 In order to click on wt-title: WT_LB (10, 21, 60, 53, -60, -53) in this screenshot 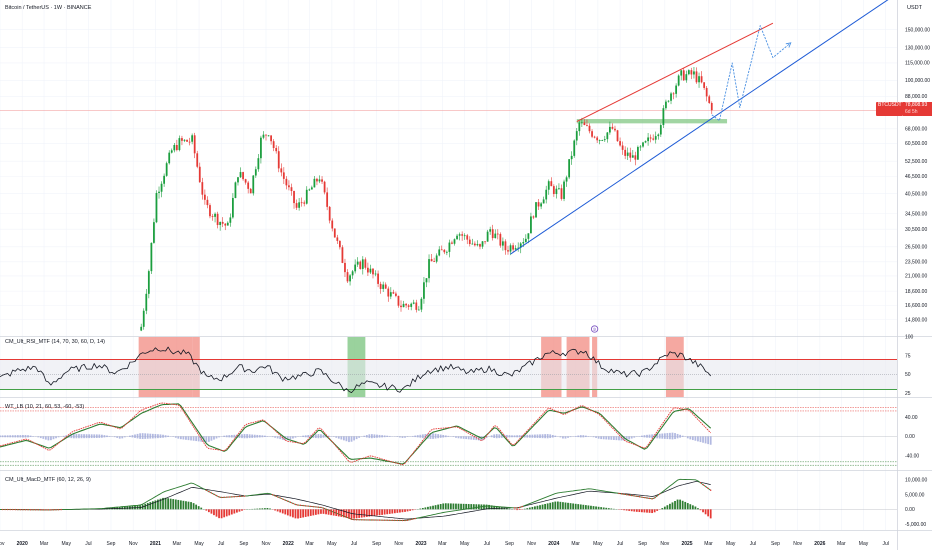, I will do `click(44, 407)`.